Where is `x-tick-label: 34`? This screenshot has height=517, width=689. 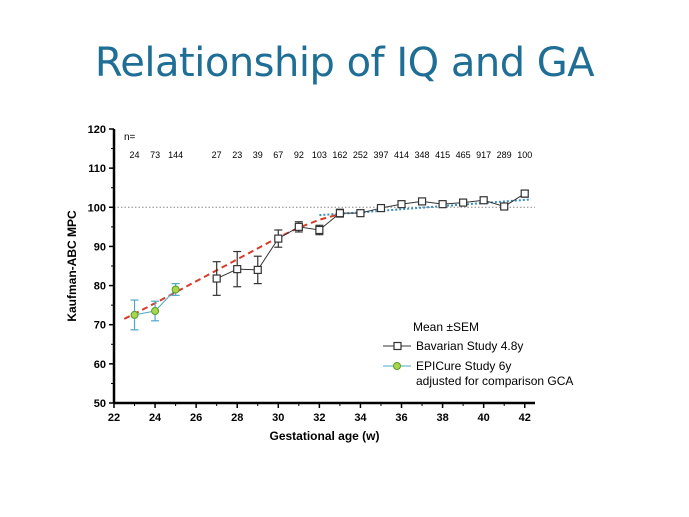 x-tick-label: 34 is located at coordinates (360, 418).